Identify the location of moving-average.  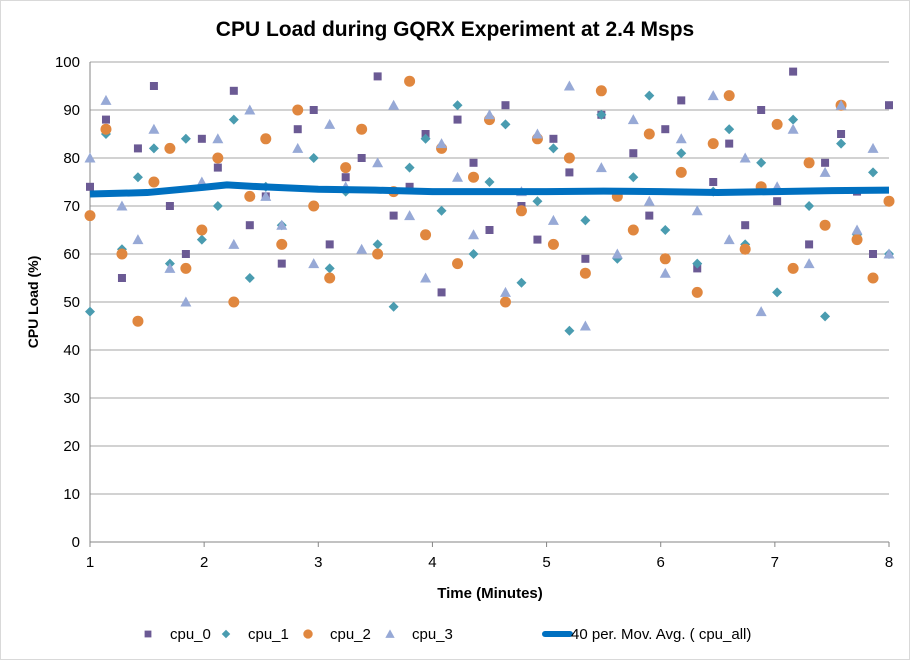
(489, 189).